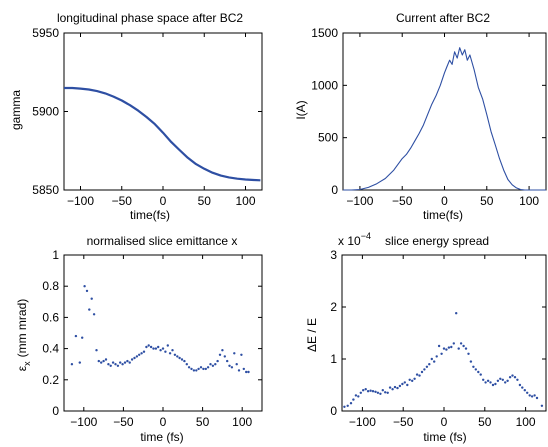 The height and width of the screenshot is (447, 548). Describe the element at coordinates (163, 201) in the screenshot. I see `x-tick-label: 0` at that location.